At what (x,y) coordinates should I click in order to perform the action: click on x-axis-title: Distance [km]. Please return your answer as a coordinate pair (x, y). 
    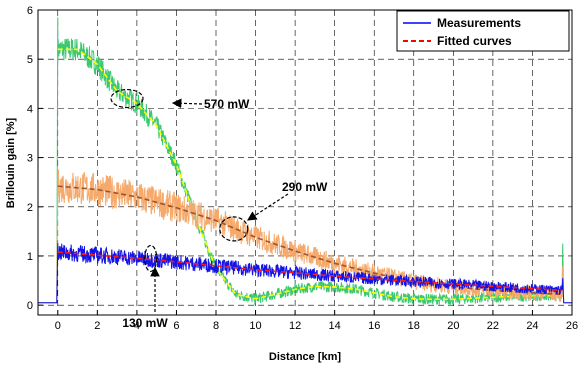
    Looking at the image, I should click on (305, 357).